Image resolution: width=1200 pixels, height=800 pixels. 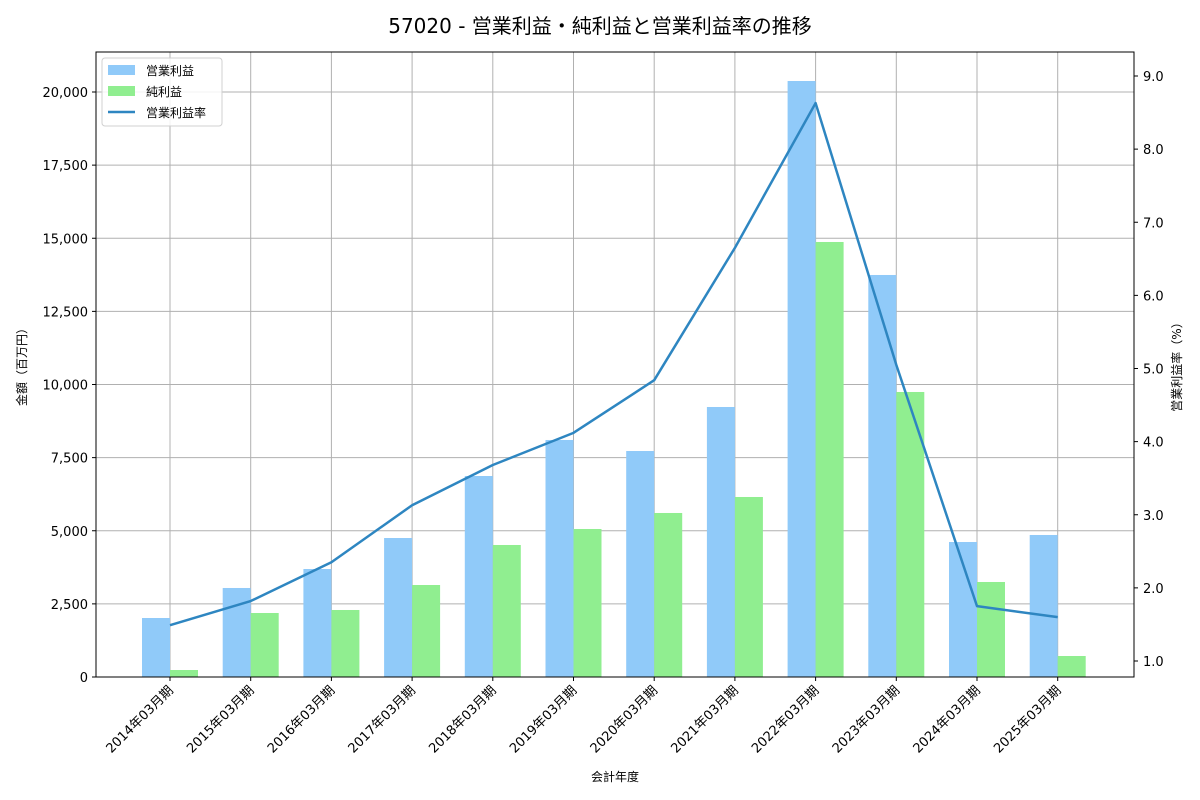 I want to click on y2-tick-label: 5.0, so click(x=1153, y=370).